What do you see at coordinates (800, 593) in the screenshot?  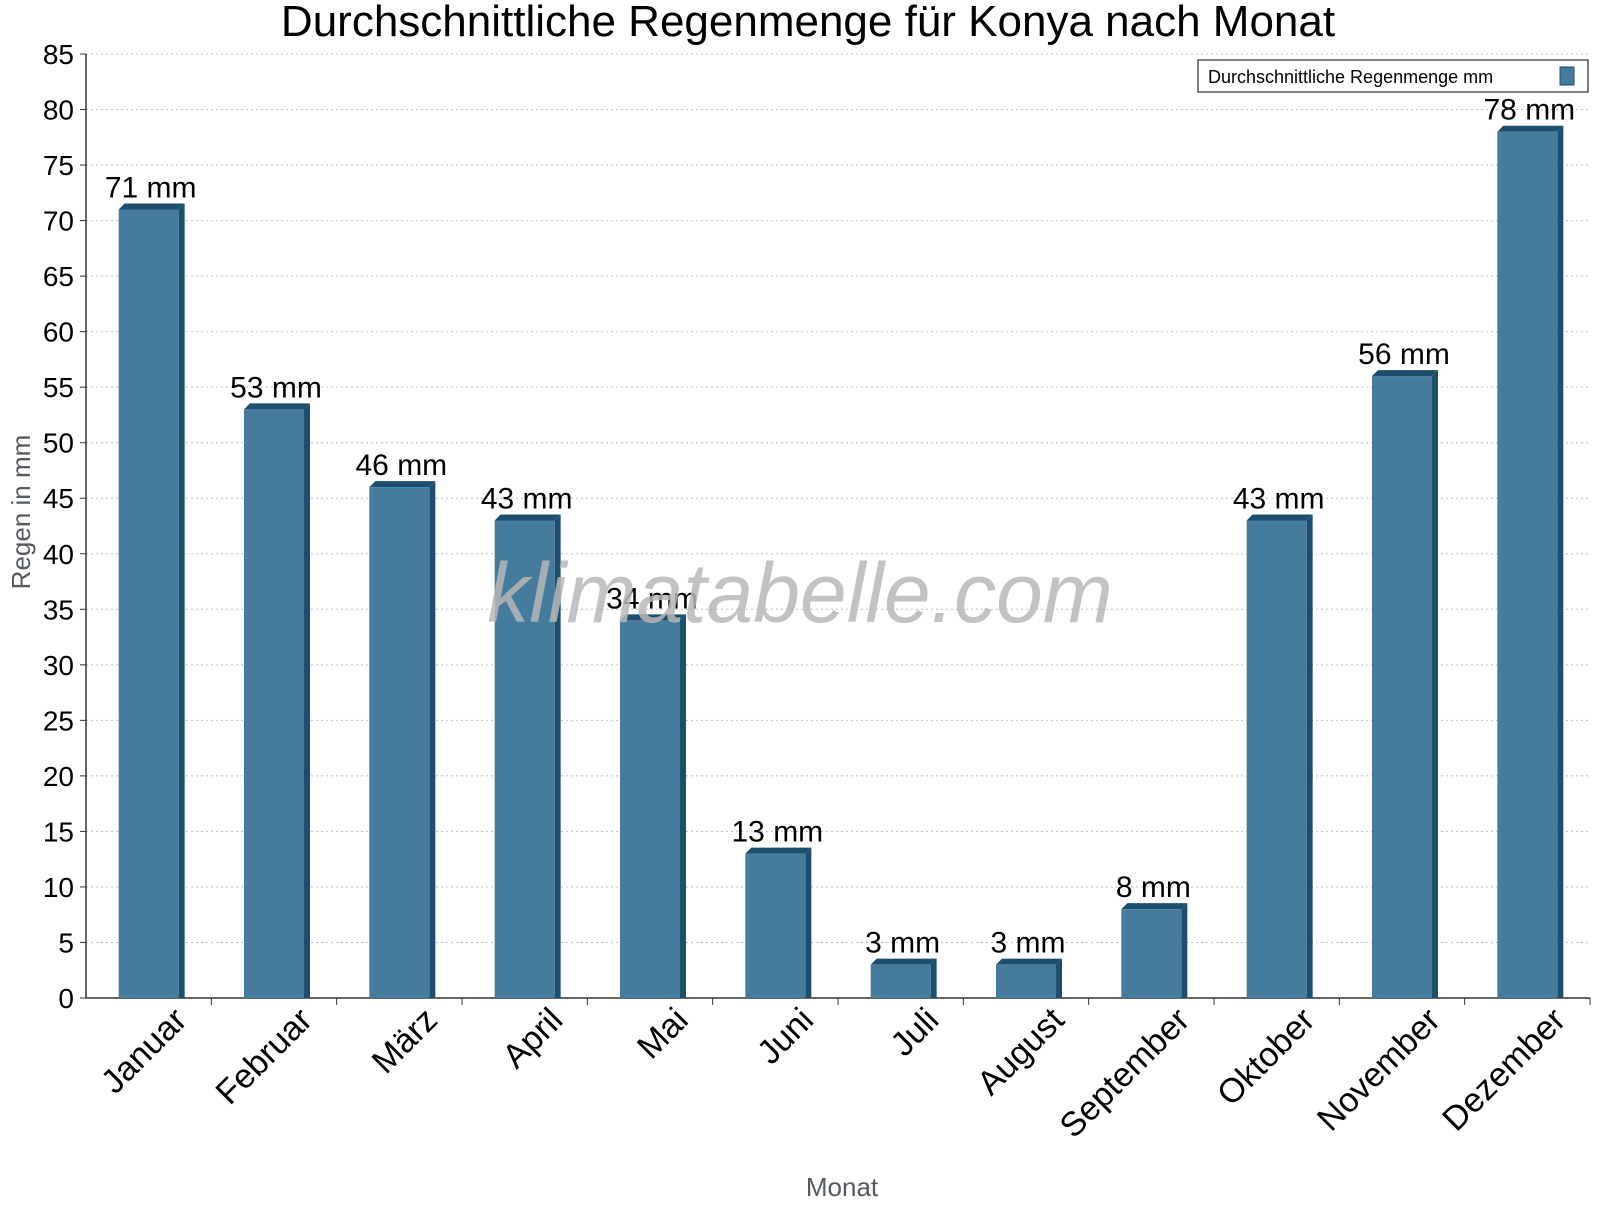 I see `watermark: klimatabelle.com` at bounding box center [800, 593].